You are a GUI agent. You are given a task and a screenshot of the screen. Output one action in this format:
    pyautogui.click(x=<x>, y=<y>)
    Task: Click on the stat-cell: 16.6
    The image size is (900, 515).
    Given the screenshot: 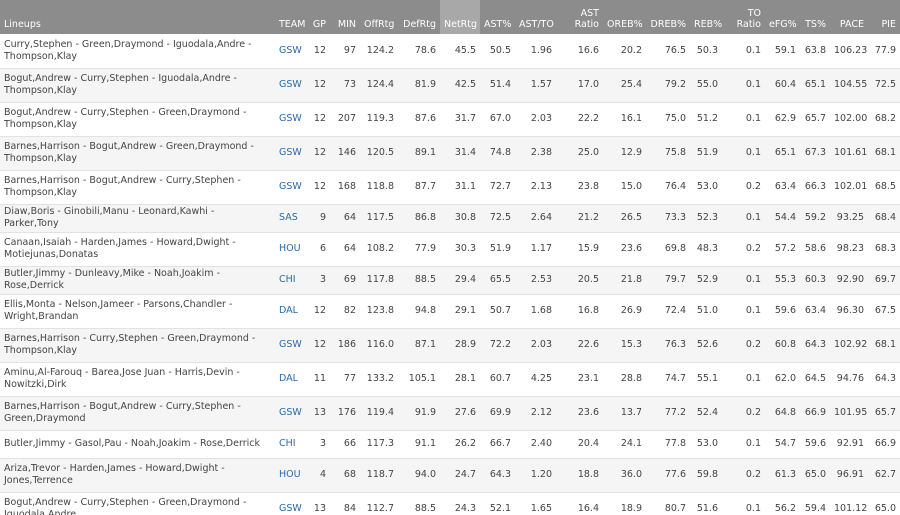 What is the action you would take?
    pyautogui.click(x=579, y=51)
    